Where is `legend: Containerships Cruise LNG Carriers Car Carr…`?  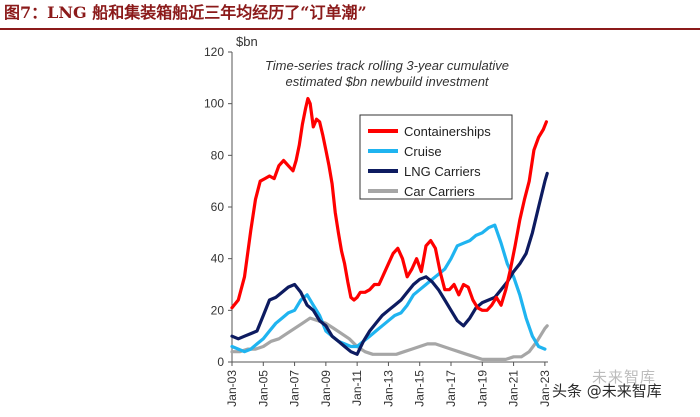
legend: Containerships Cruise LNG Carriers Car Carr… is located at coordinates (436, 157).